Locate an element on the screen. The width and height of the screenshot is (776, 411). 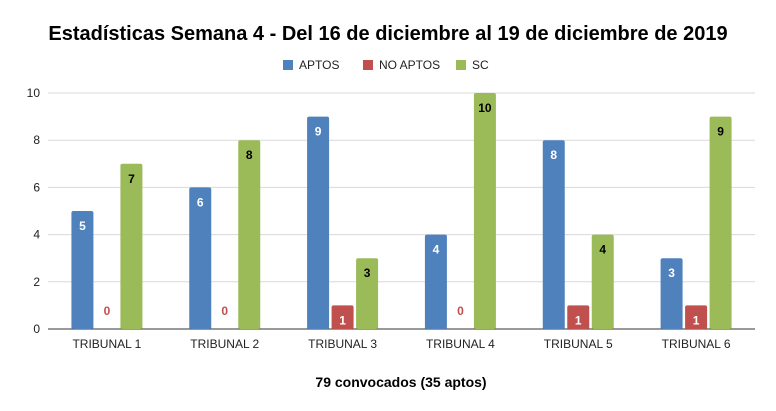
legend: APTOS NO APTOS SC is located at coordinates (386, 65).